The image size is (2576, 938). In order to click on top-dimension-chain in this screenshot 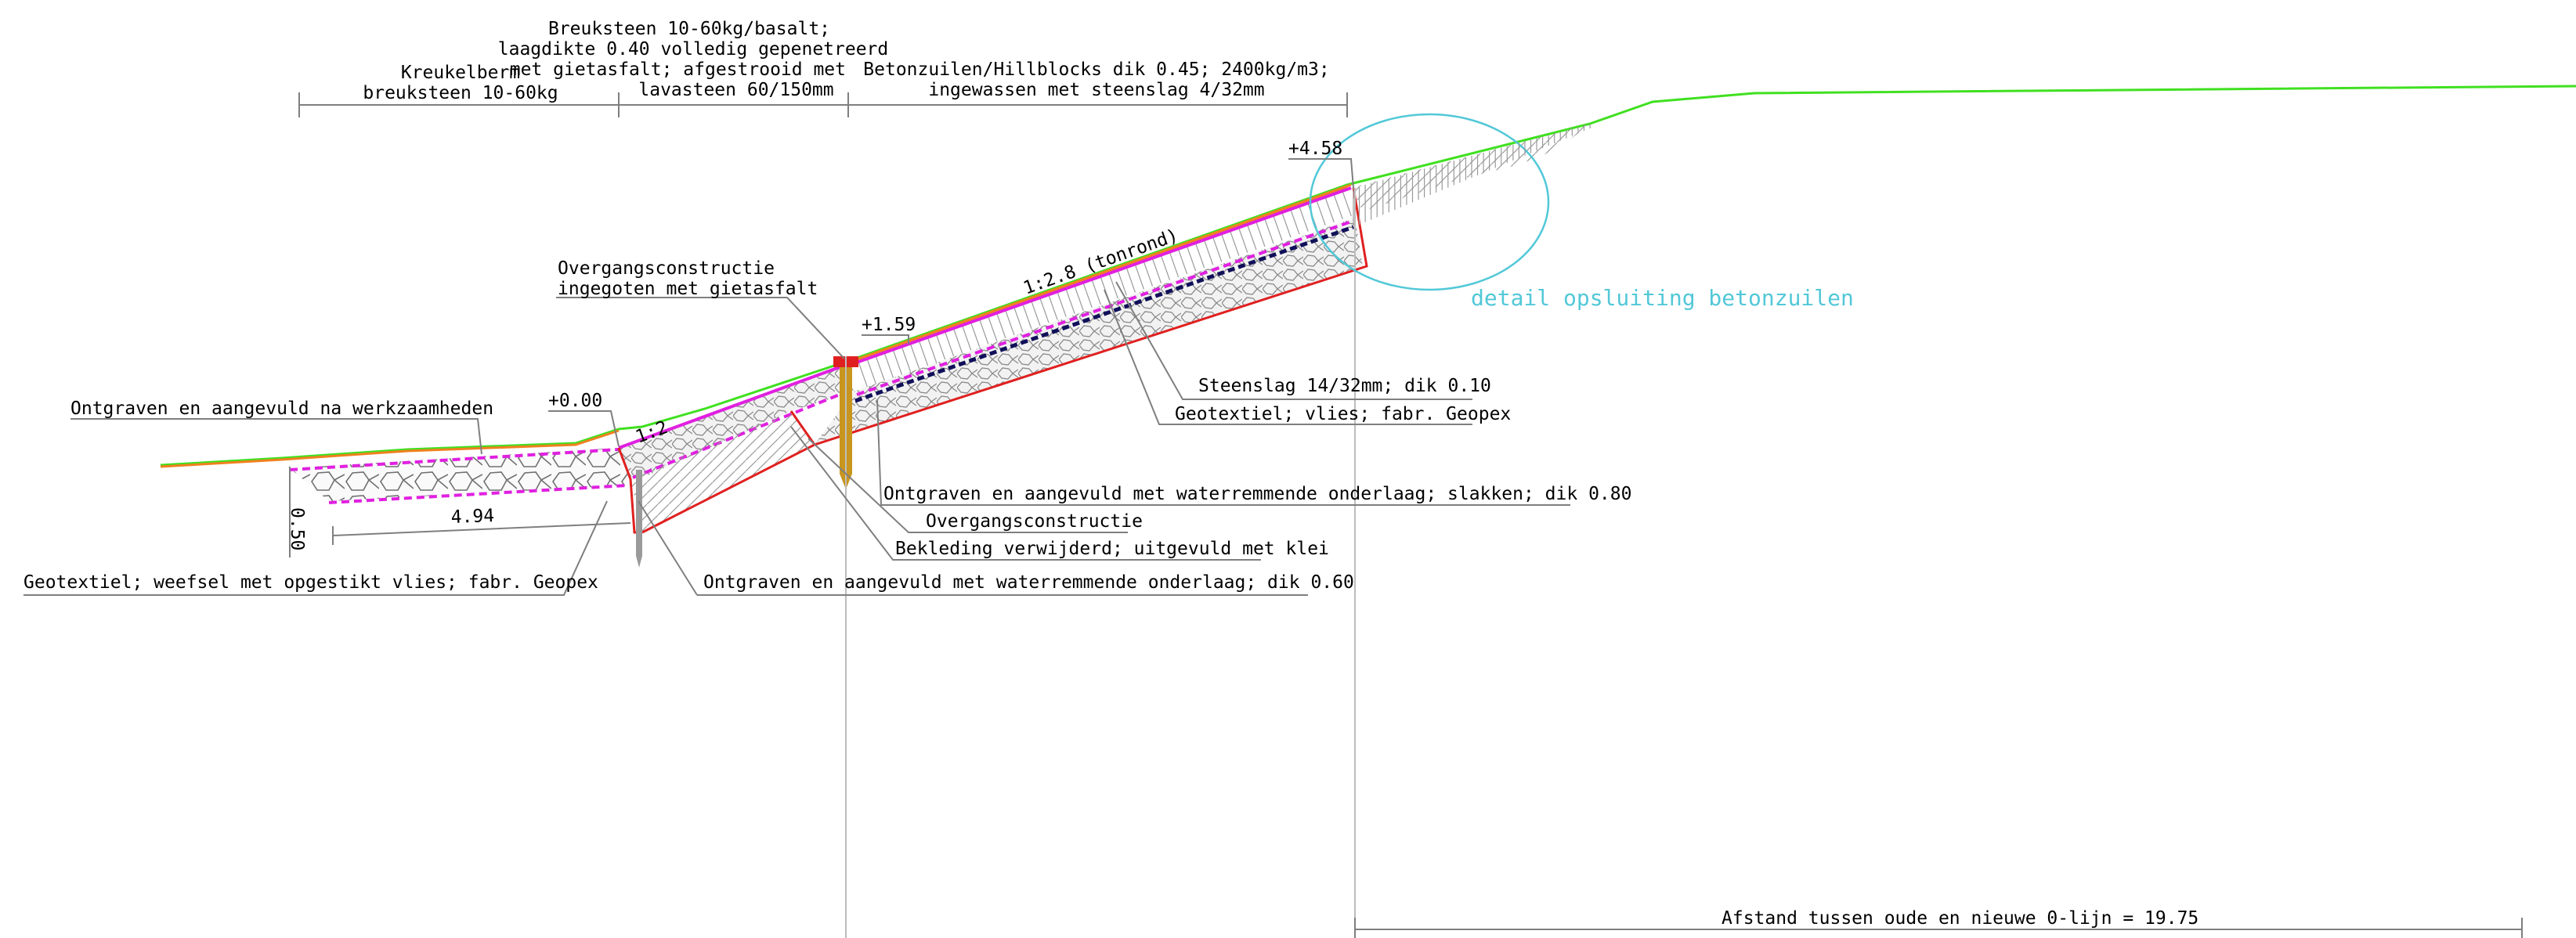, I will do `click(823, 104)`.